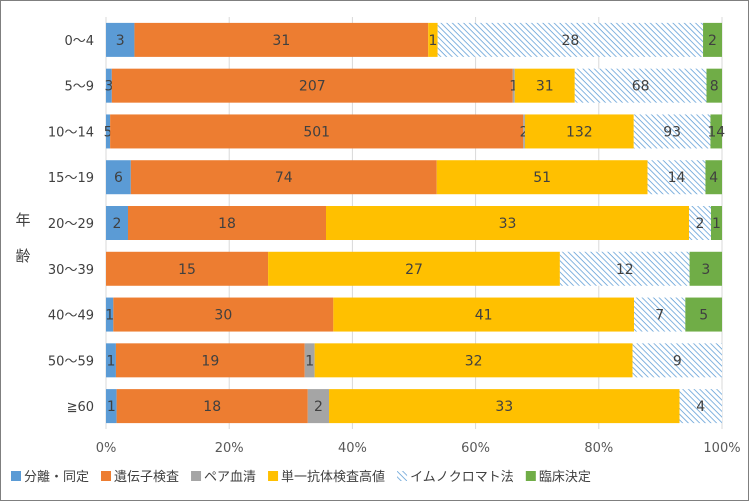 The image size is (749, 502). I want to click on category-label: 40〜49, so click(71, 316).